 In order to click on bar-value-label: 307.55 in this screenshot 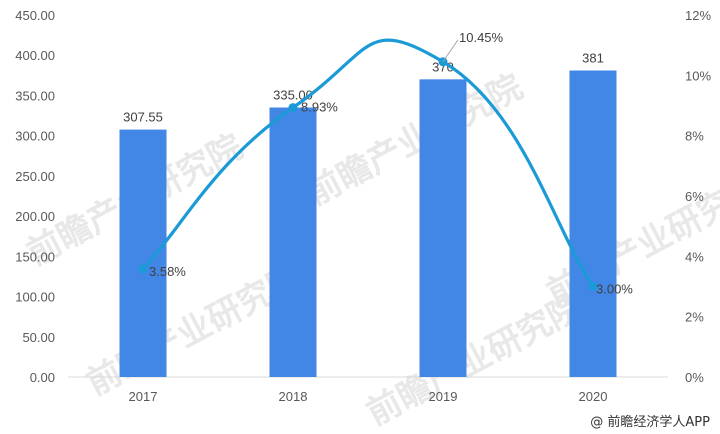, I will do `click(143, 117)`.